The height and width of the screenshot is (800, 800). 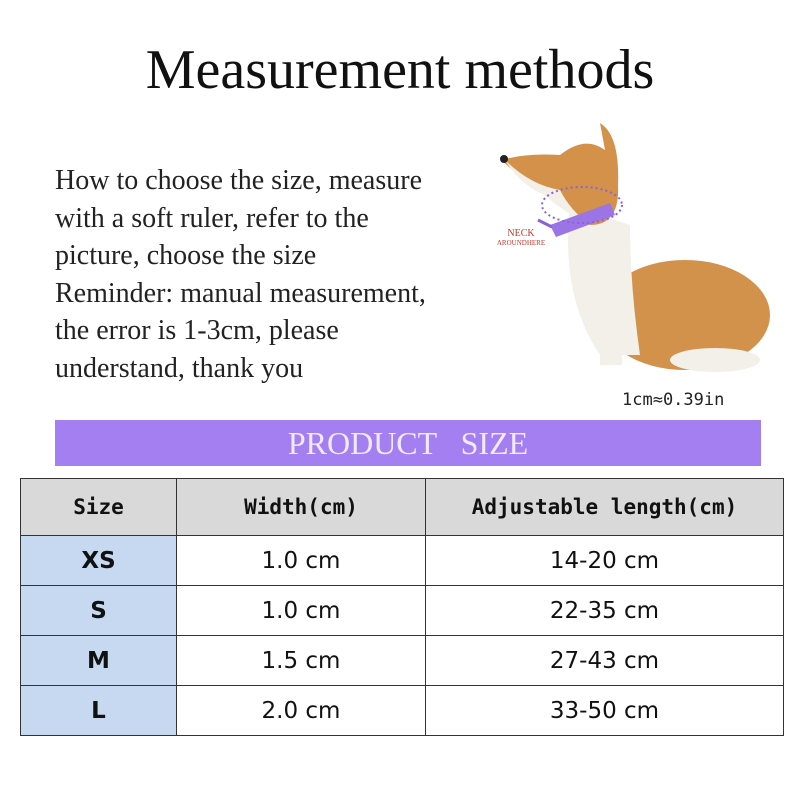 I want to click on table-cell: 22-35 cm, so click(x=604, y=610).